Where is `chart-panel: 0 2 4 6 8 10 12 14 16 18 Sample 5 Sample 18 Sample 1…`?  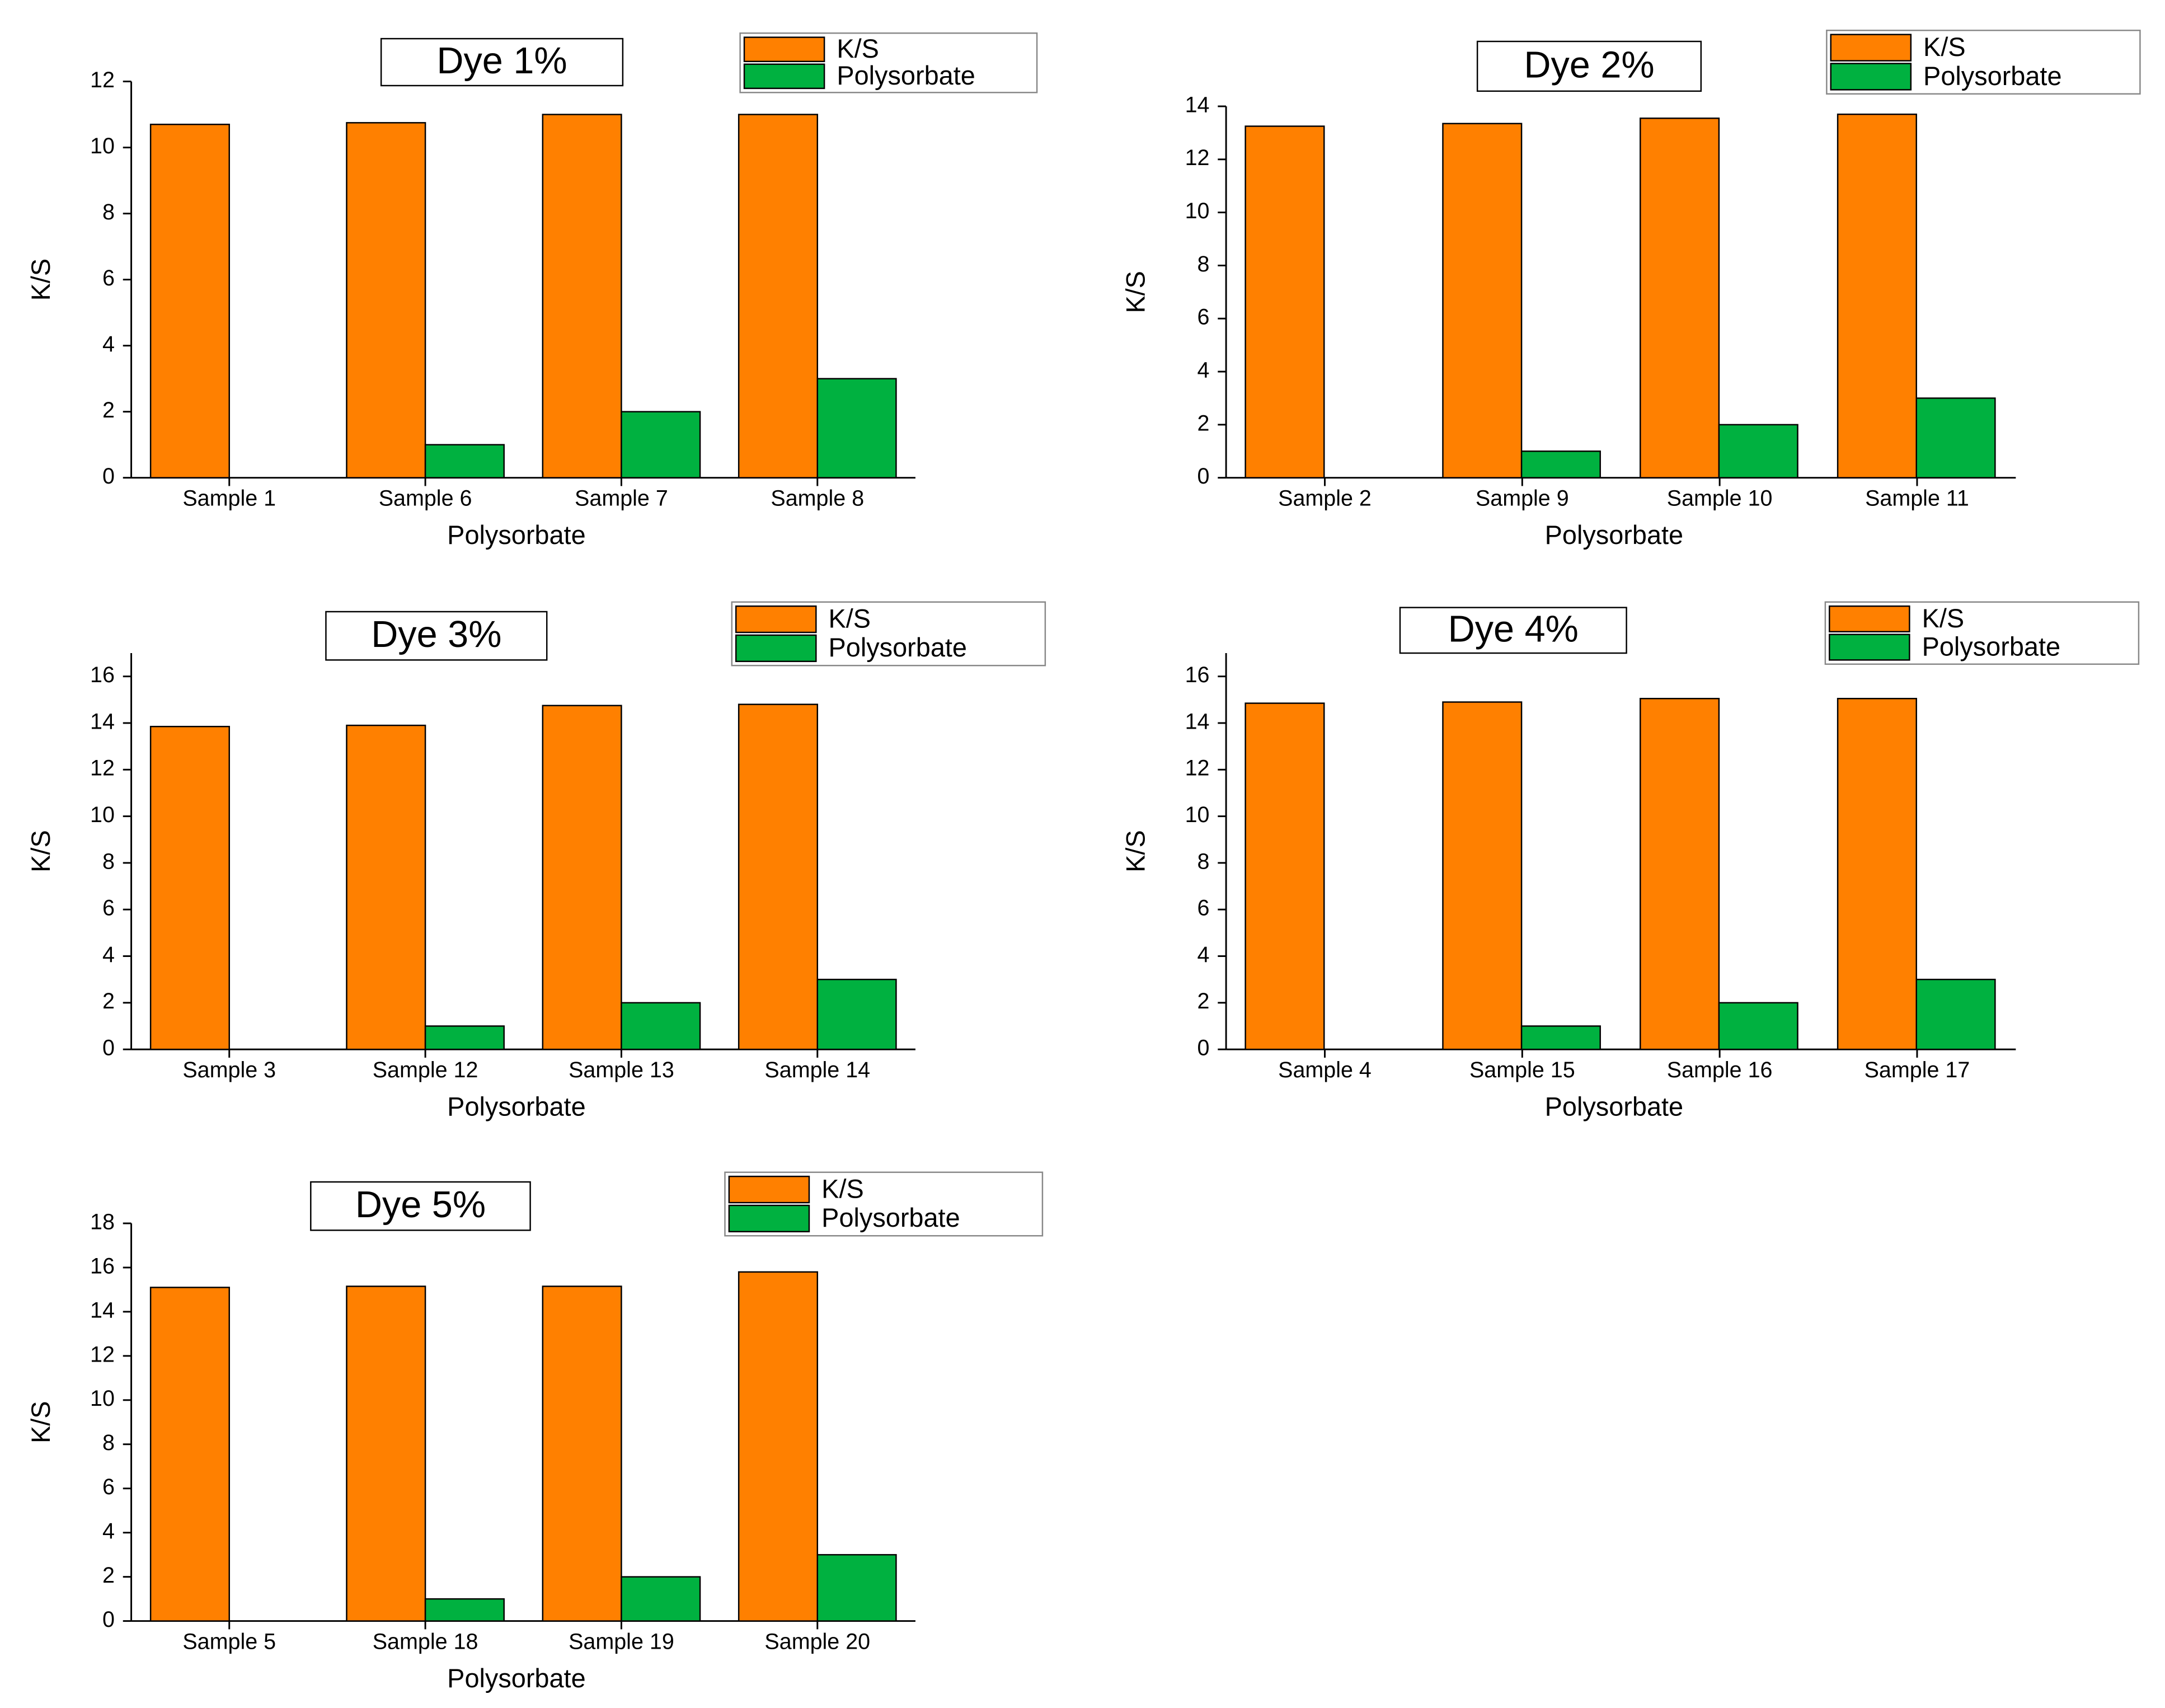
chart-panel: 0 2 4 6 8 10 12 14 16 18 Sample 5 Sample 18 Sample 1… is located at coordinates (535, 1432).